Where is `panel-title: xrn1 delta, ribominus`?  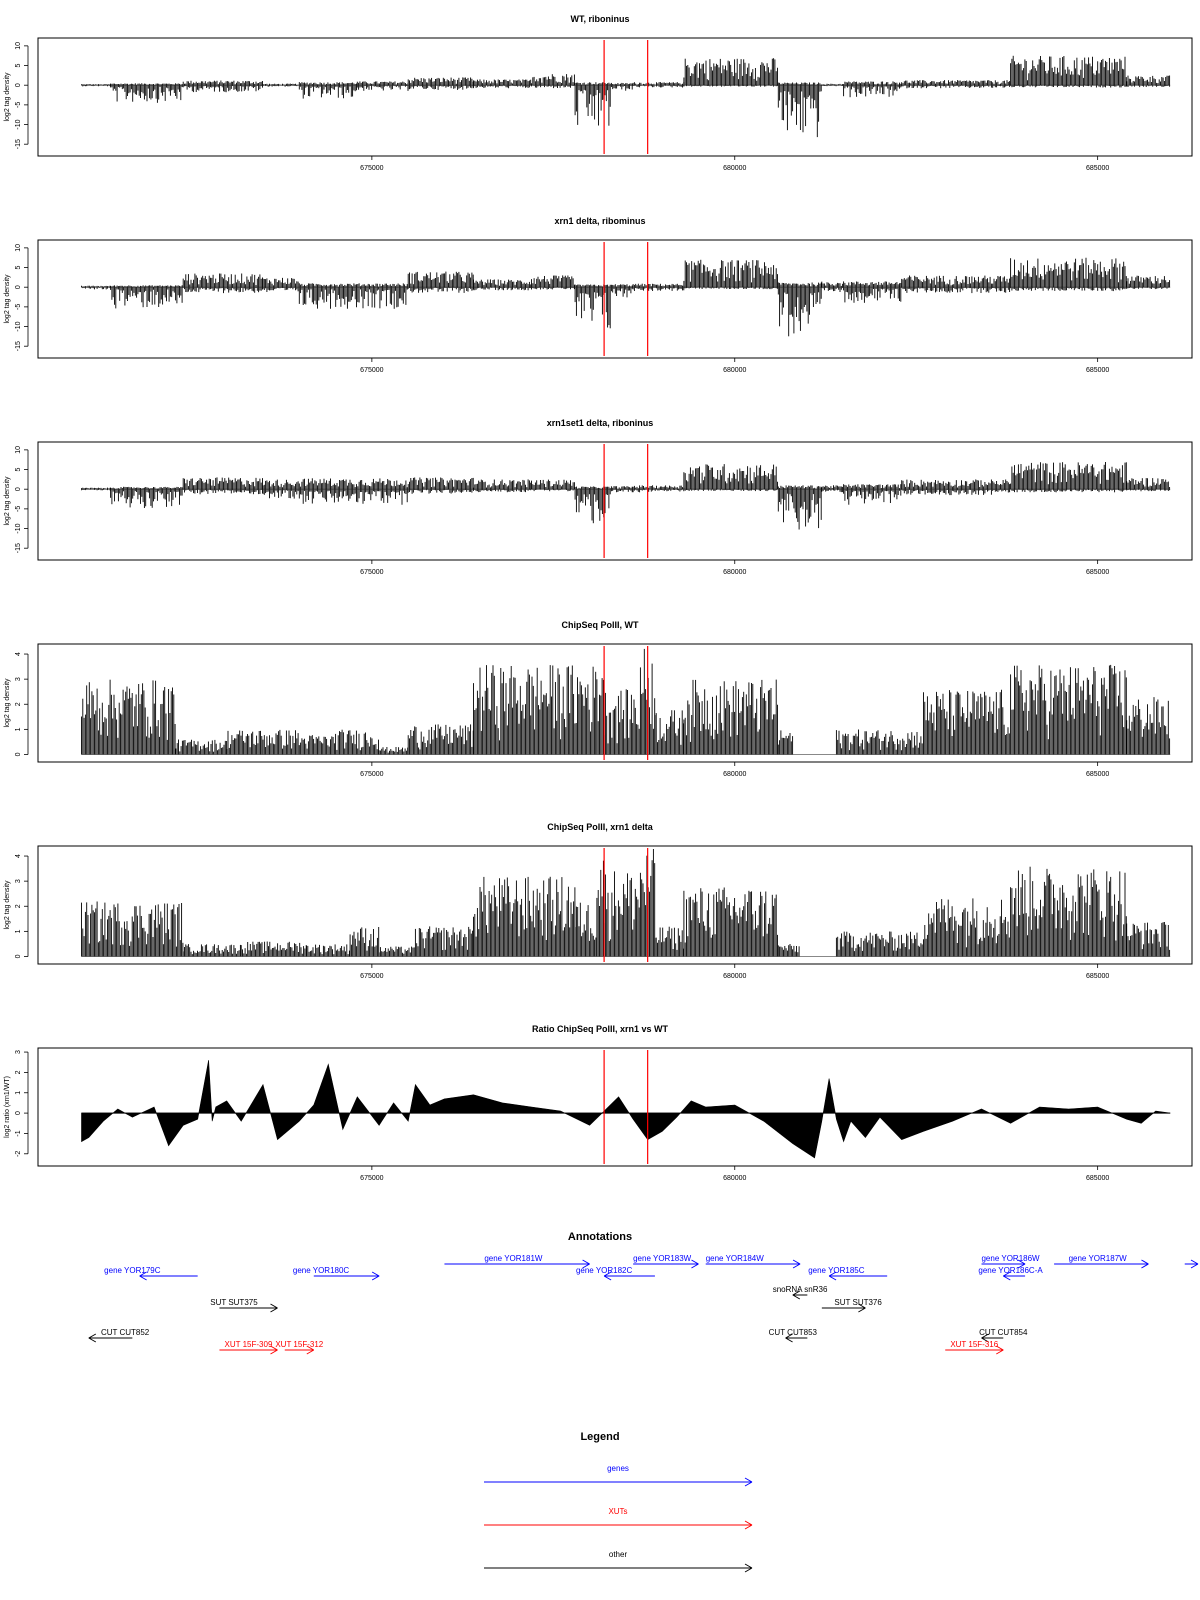 panel-title: xrn1 delta, ribominus is located at coordinates (599, 221).